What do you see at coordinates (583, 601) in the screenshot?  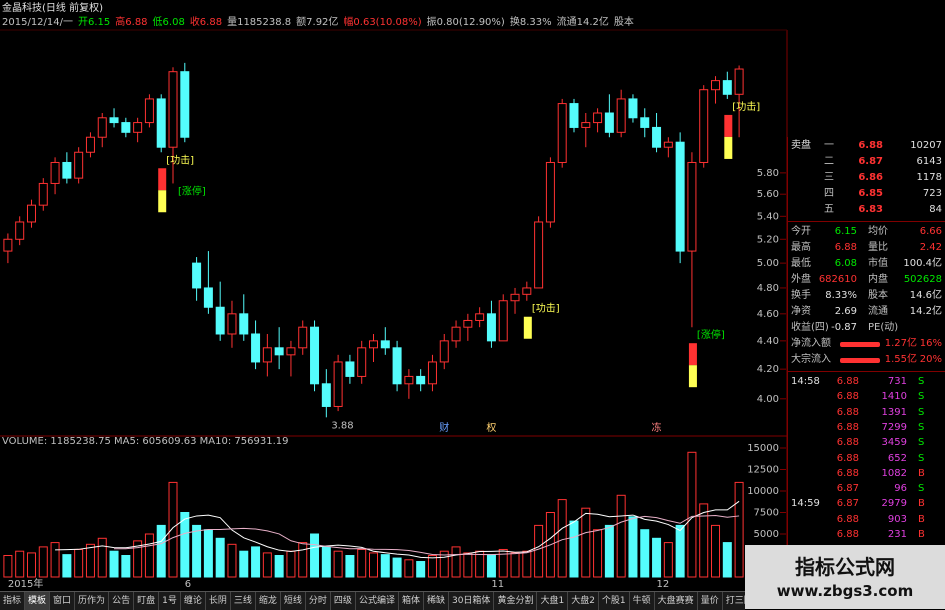 I see `tab: 大盘2` at bounding box center [583, 601].